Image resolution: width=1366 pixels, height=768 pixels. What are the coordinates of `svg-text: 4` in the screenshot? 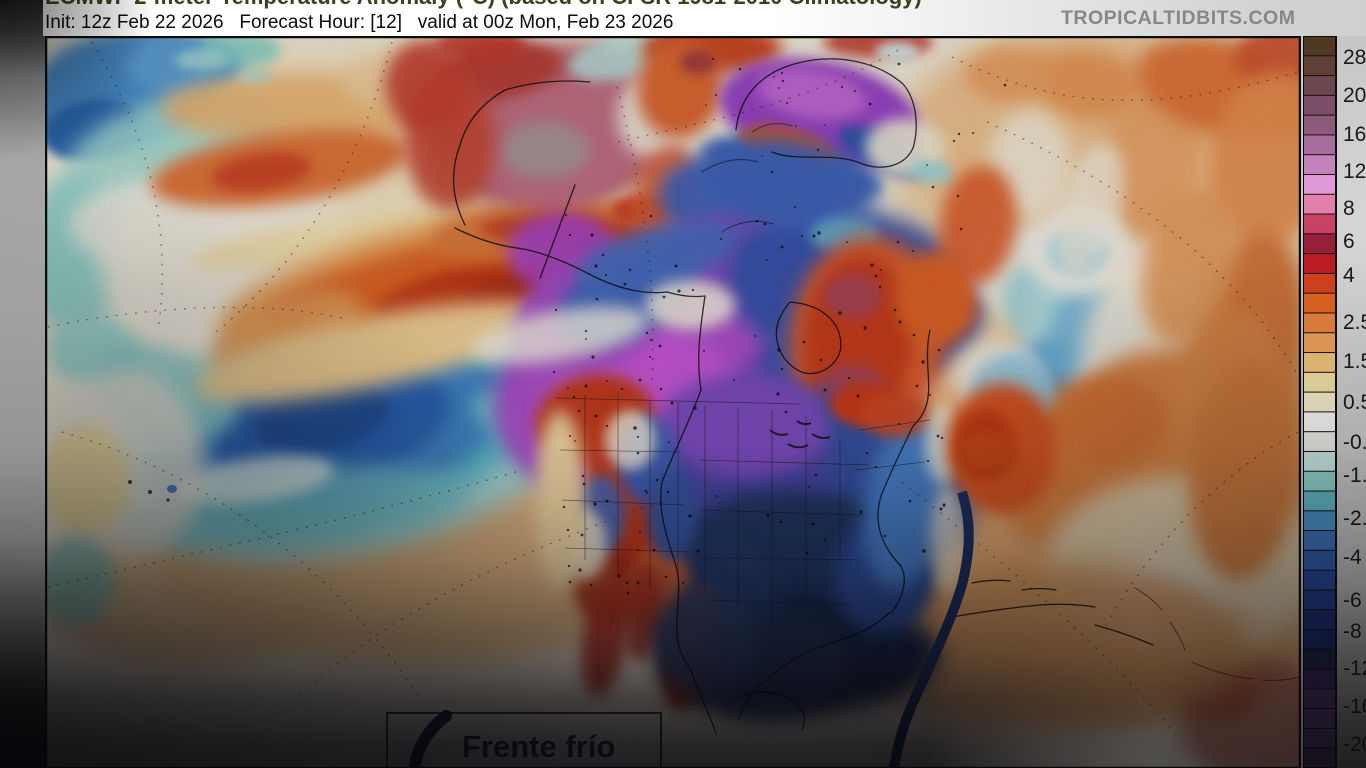 It's located at (1349, 275).